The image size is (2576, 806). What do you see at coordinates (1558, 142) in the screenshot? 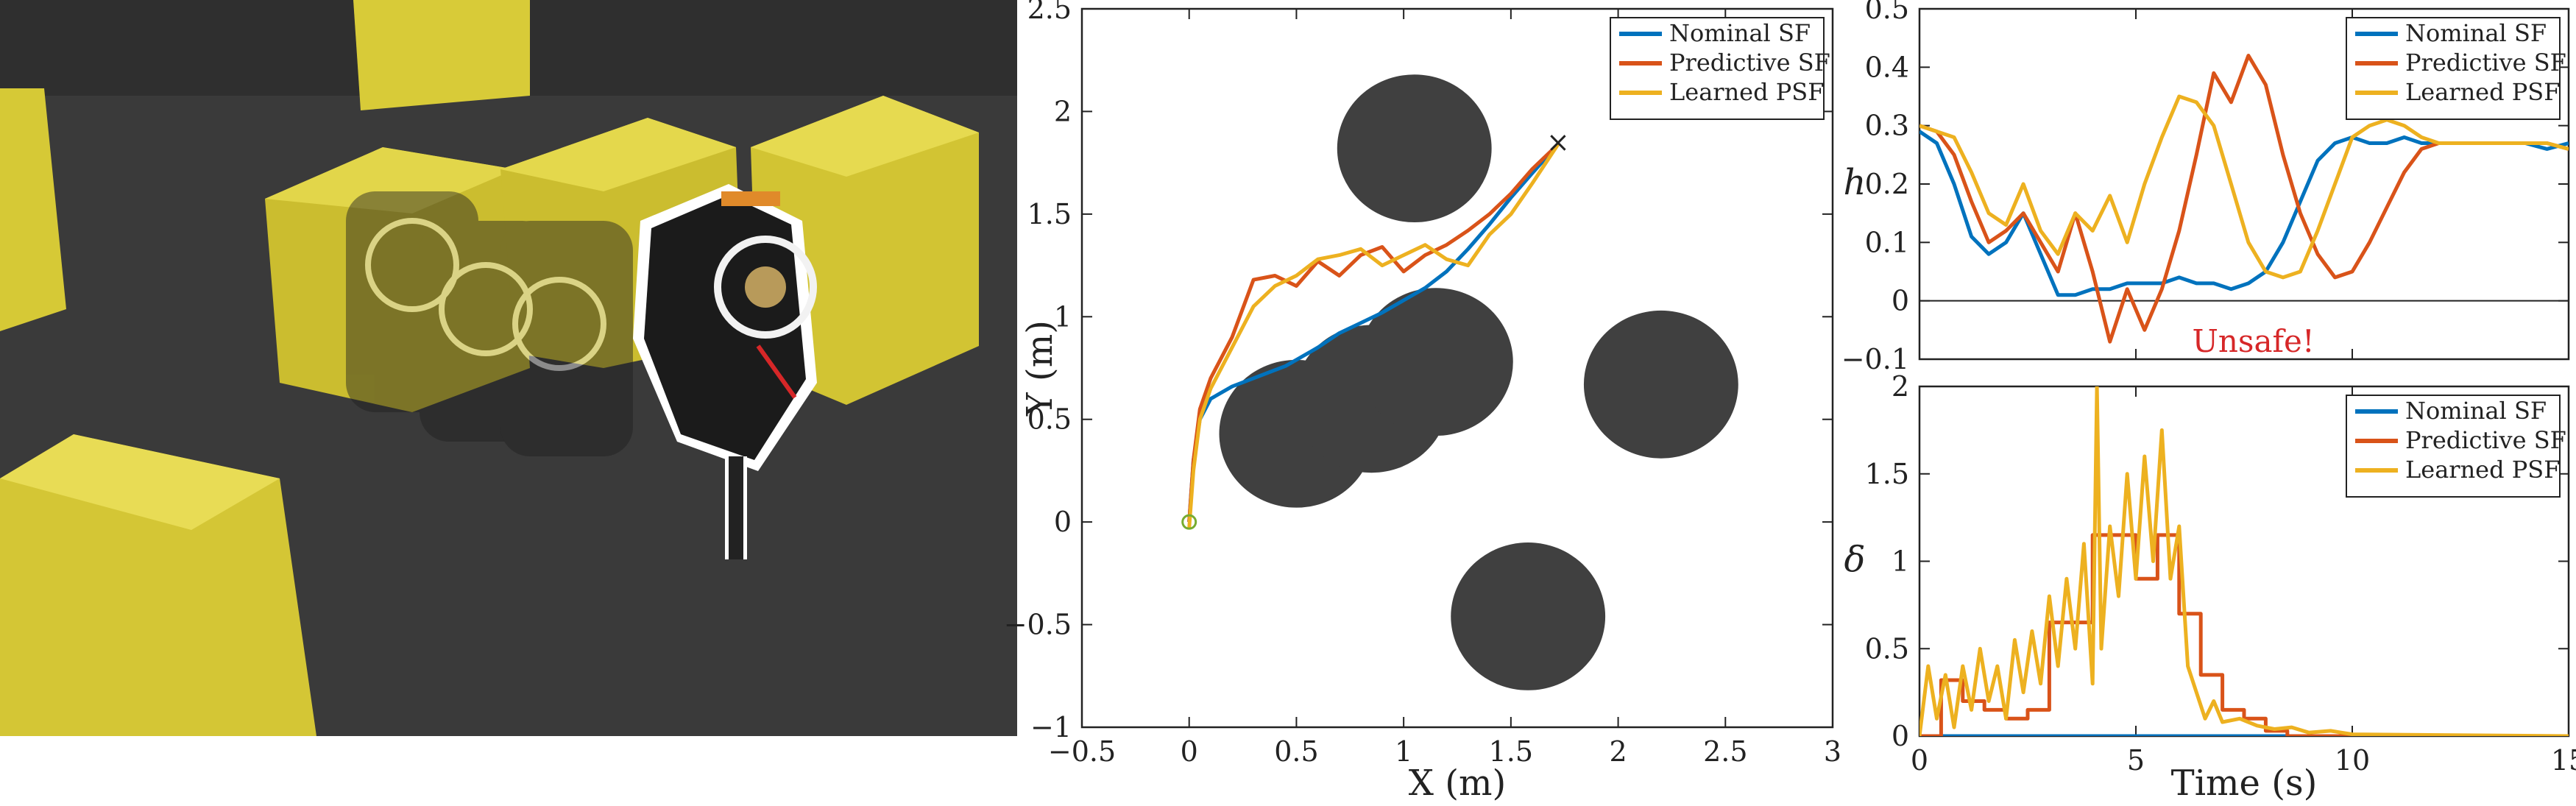
I see `goal-marker: ×` at bounding box center [1558, 142].